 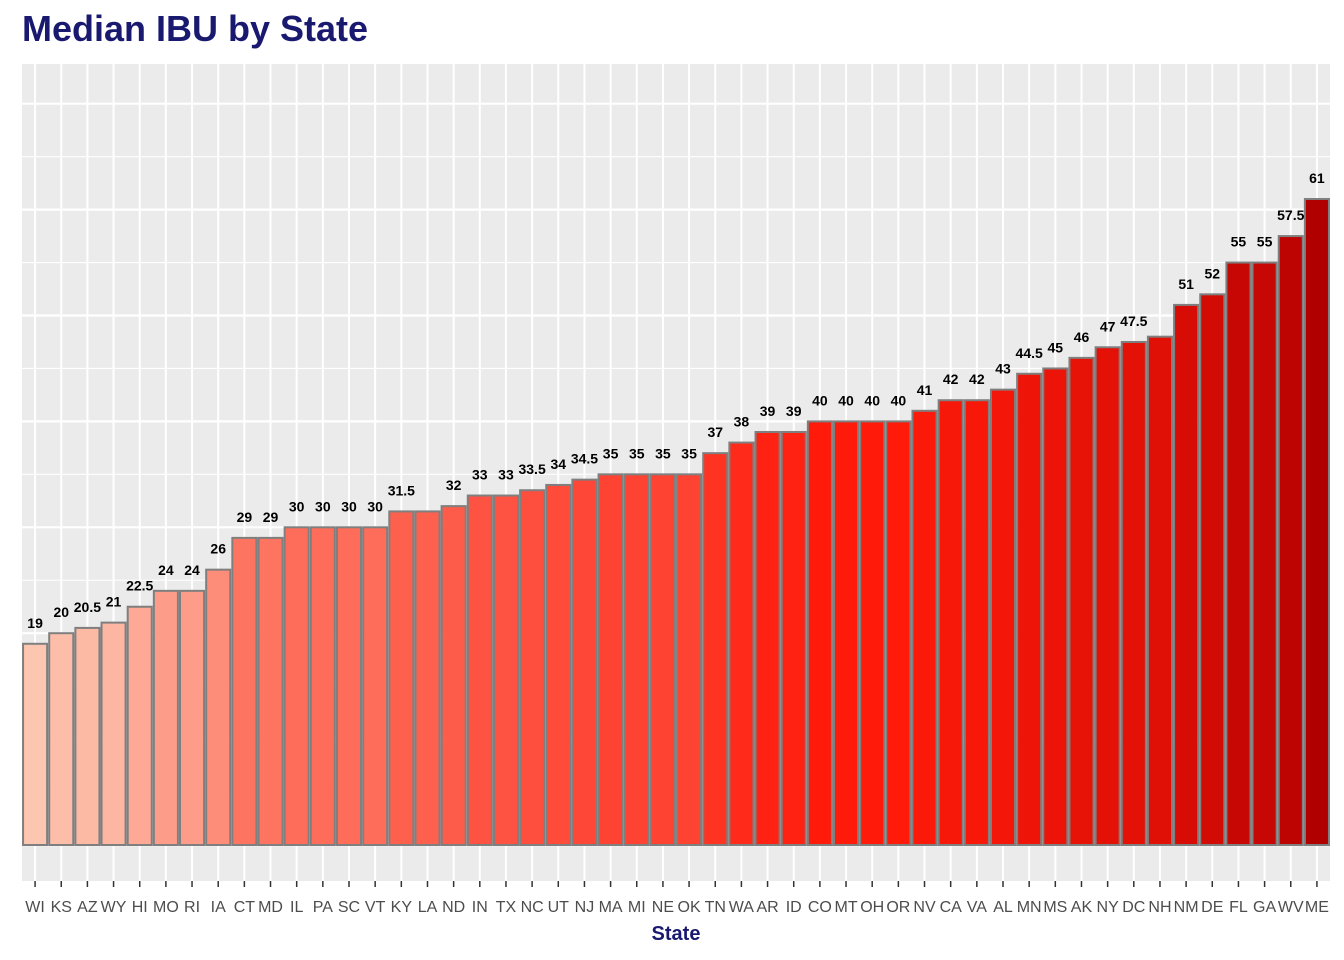 I want to click on x-tick-label: MS, so click(x=1055, y=907).